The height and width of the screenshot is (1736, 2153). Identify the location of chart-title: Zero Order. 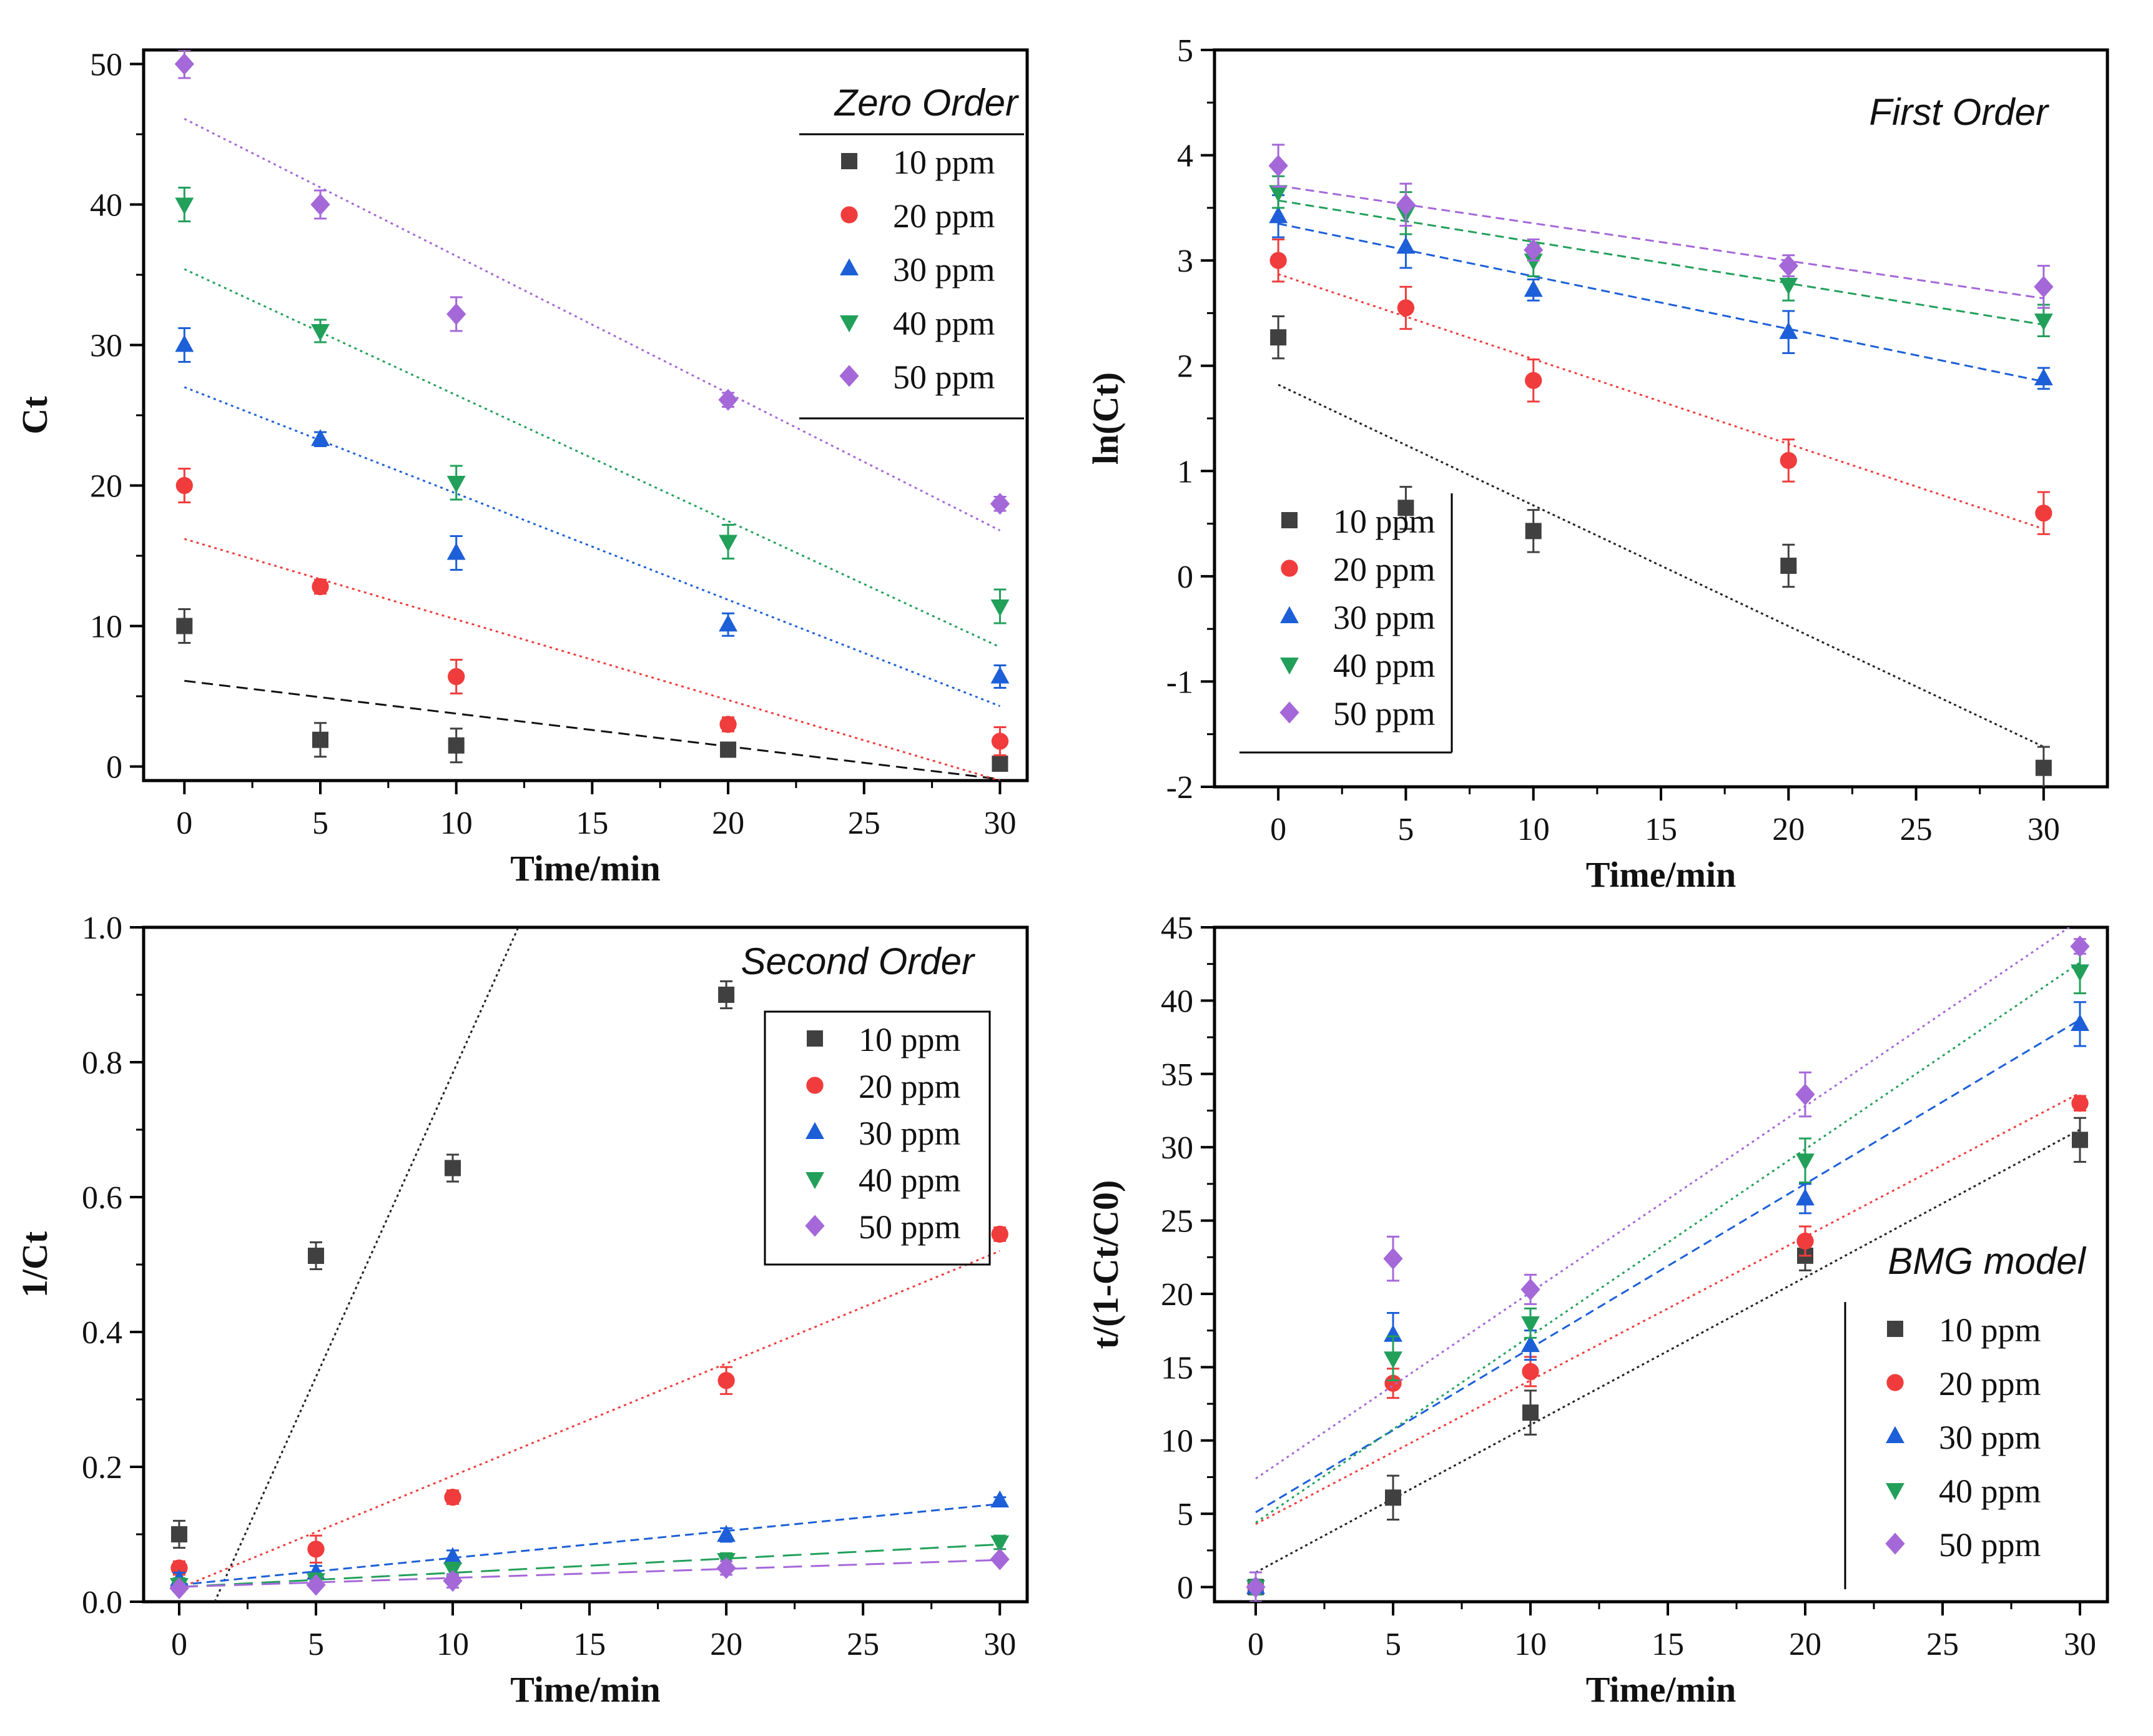
(926, 103).